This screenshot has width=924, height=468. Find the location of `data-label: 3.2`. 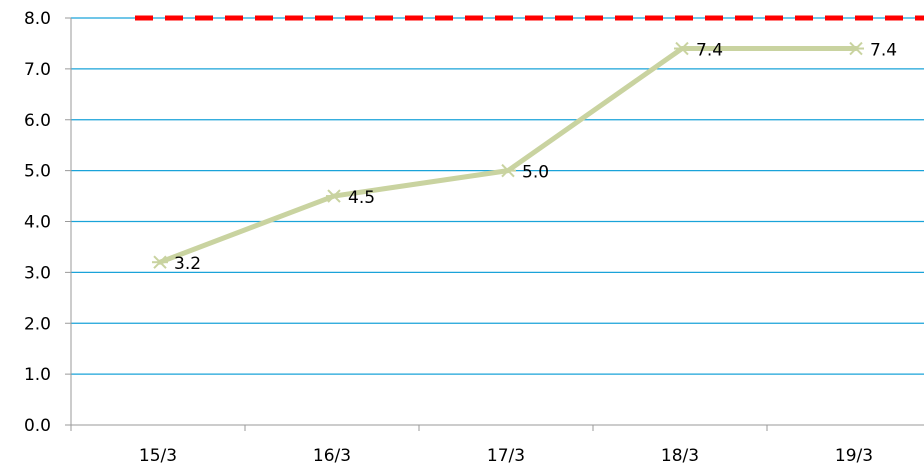

data-label: 3.2 is located at coordinates (187, 264).